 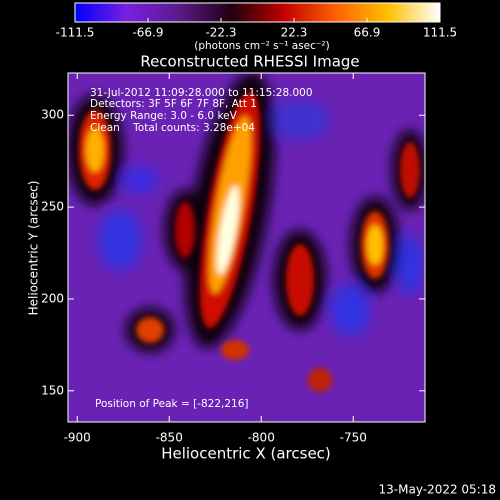 What do you see at coordinates (147, 33) in the screenshot?
I see `colorbar-tick-label: -66.9` at bounding box center [147, 33].